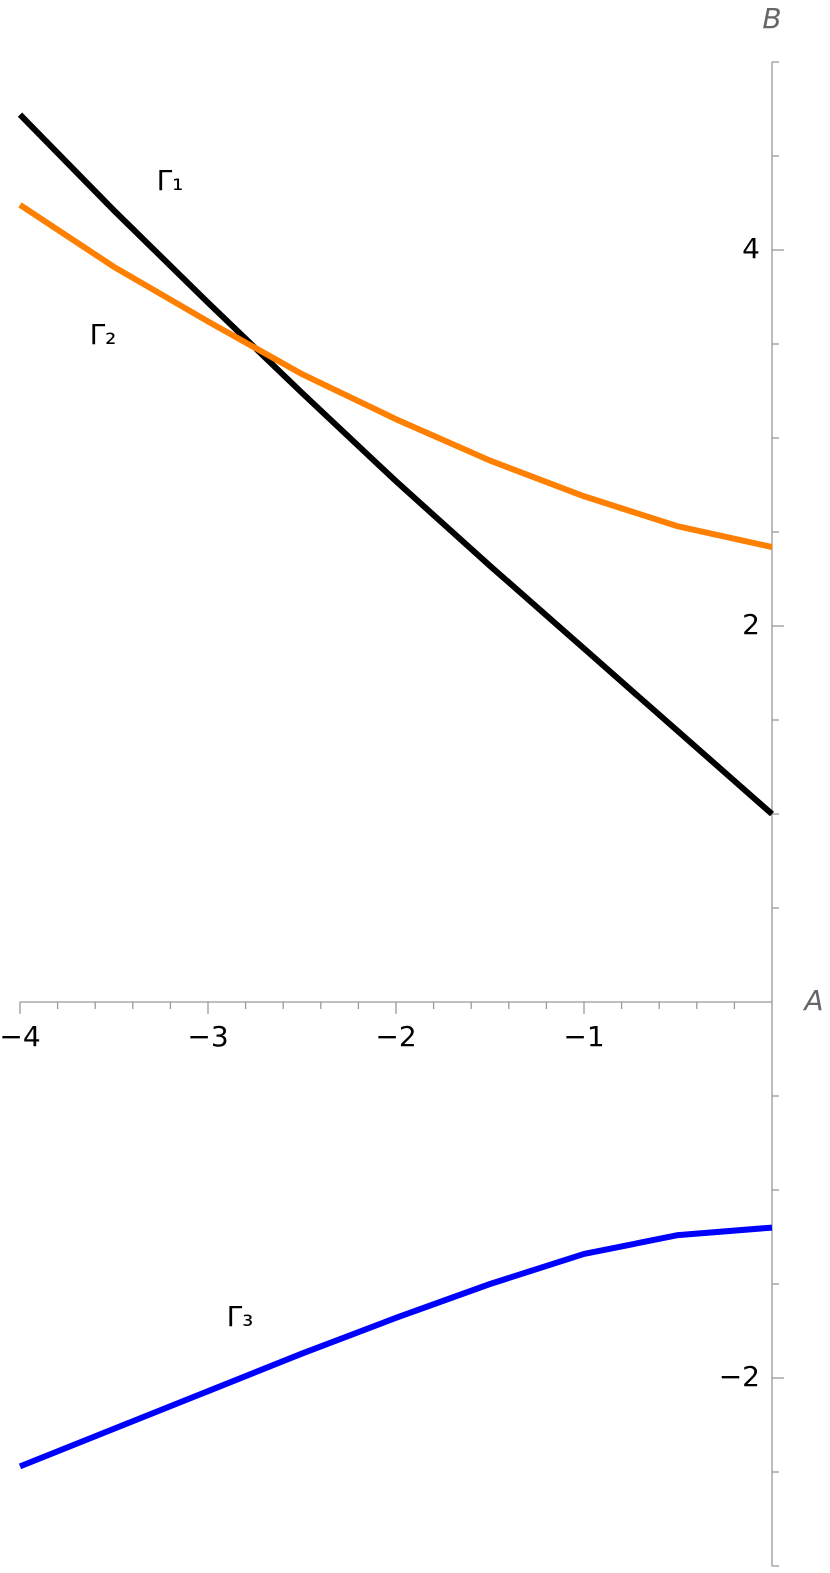 Image resolution: width=830 pixels, height=1573 pixels. What do you see at coordinates (583, 1036) in the screenshot?
I see `x-tick-label: −1` at bounding box center [583, 1036].